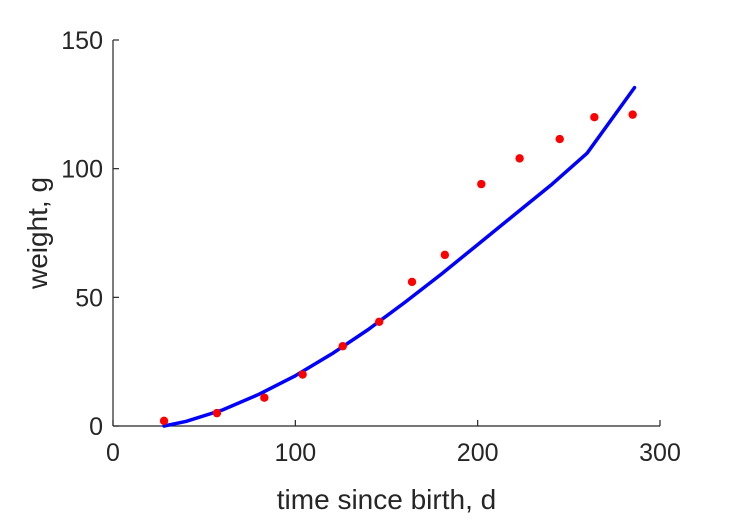 The width and height of the screenshot is (729, 526). I want to click on x-tick-label: 200, so click(478, 453).